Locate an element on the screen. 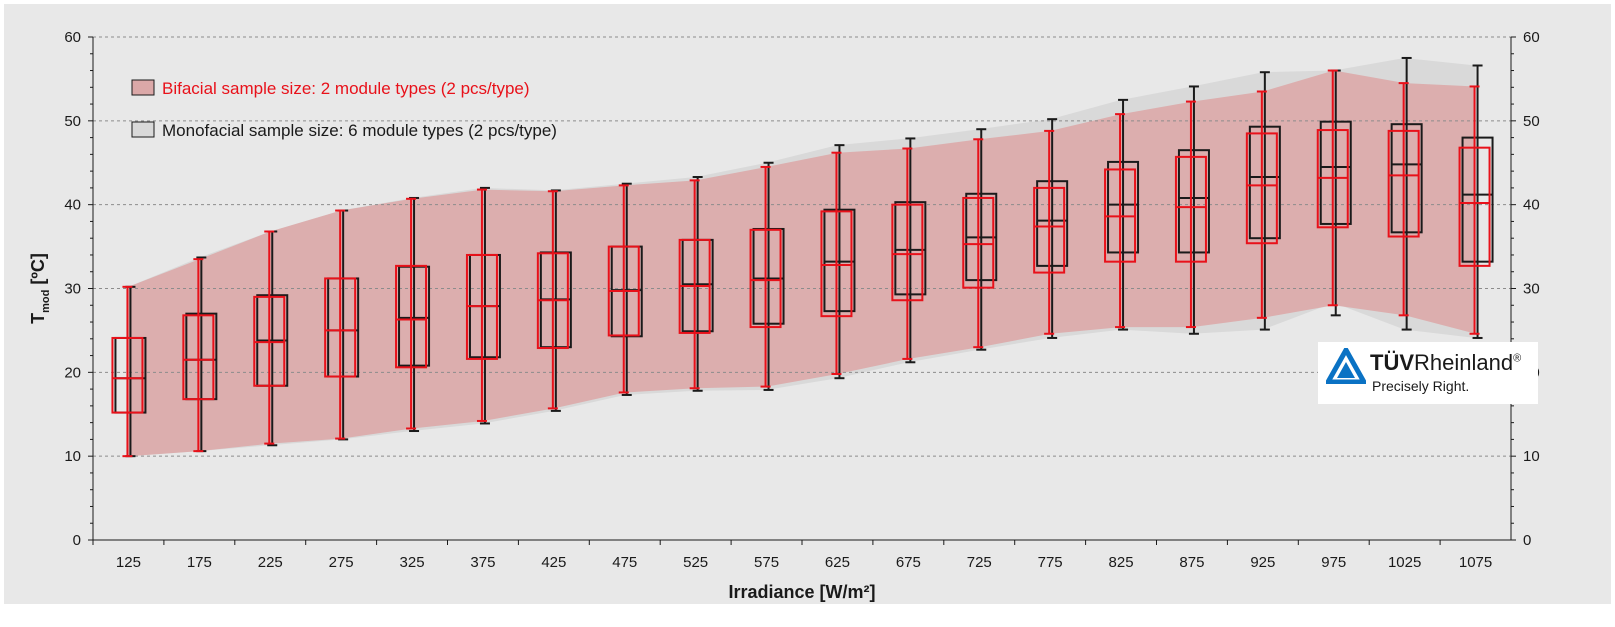  legend-swatch-monofacial is located at coordinates (143, 129).